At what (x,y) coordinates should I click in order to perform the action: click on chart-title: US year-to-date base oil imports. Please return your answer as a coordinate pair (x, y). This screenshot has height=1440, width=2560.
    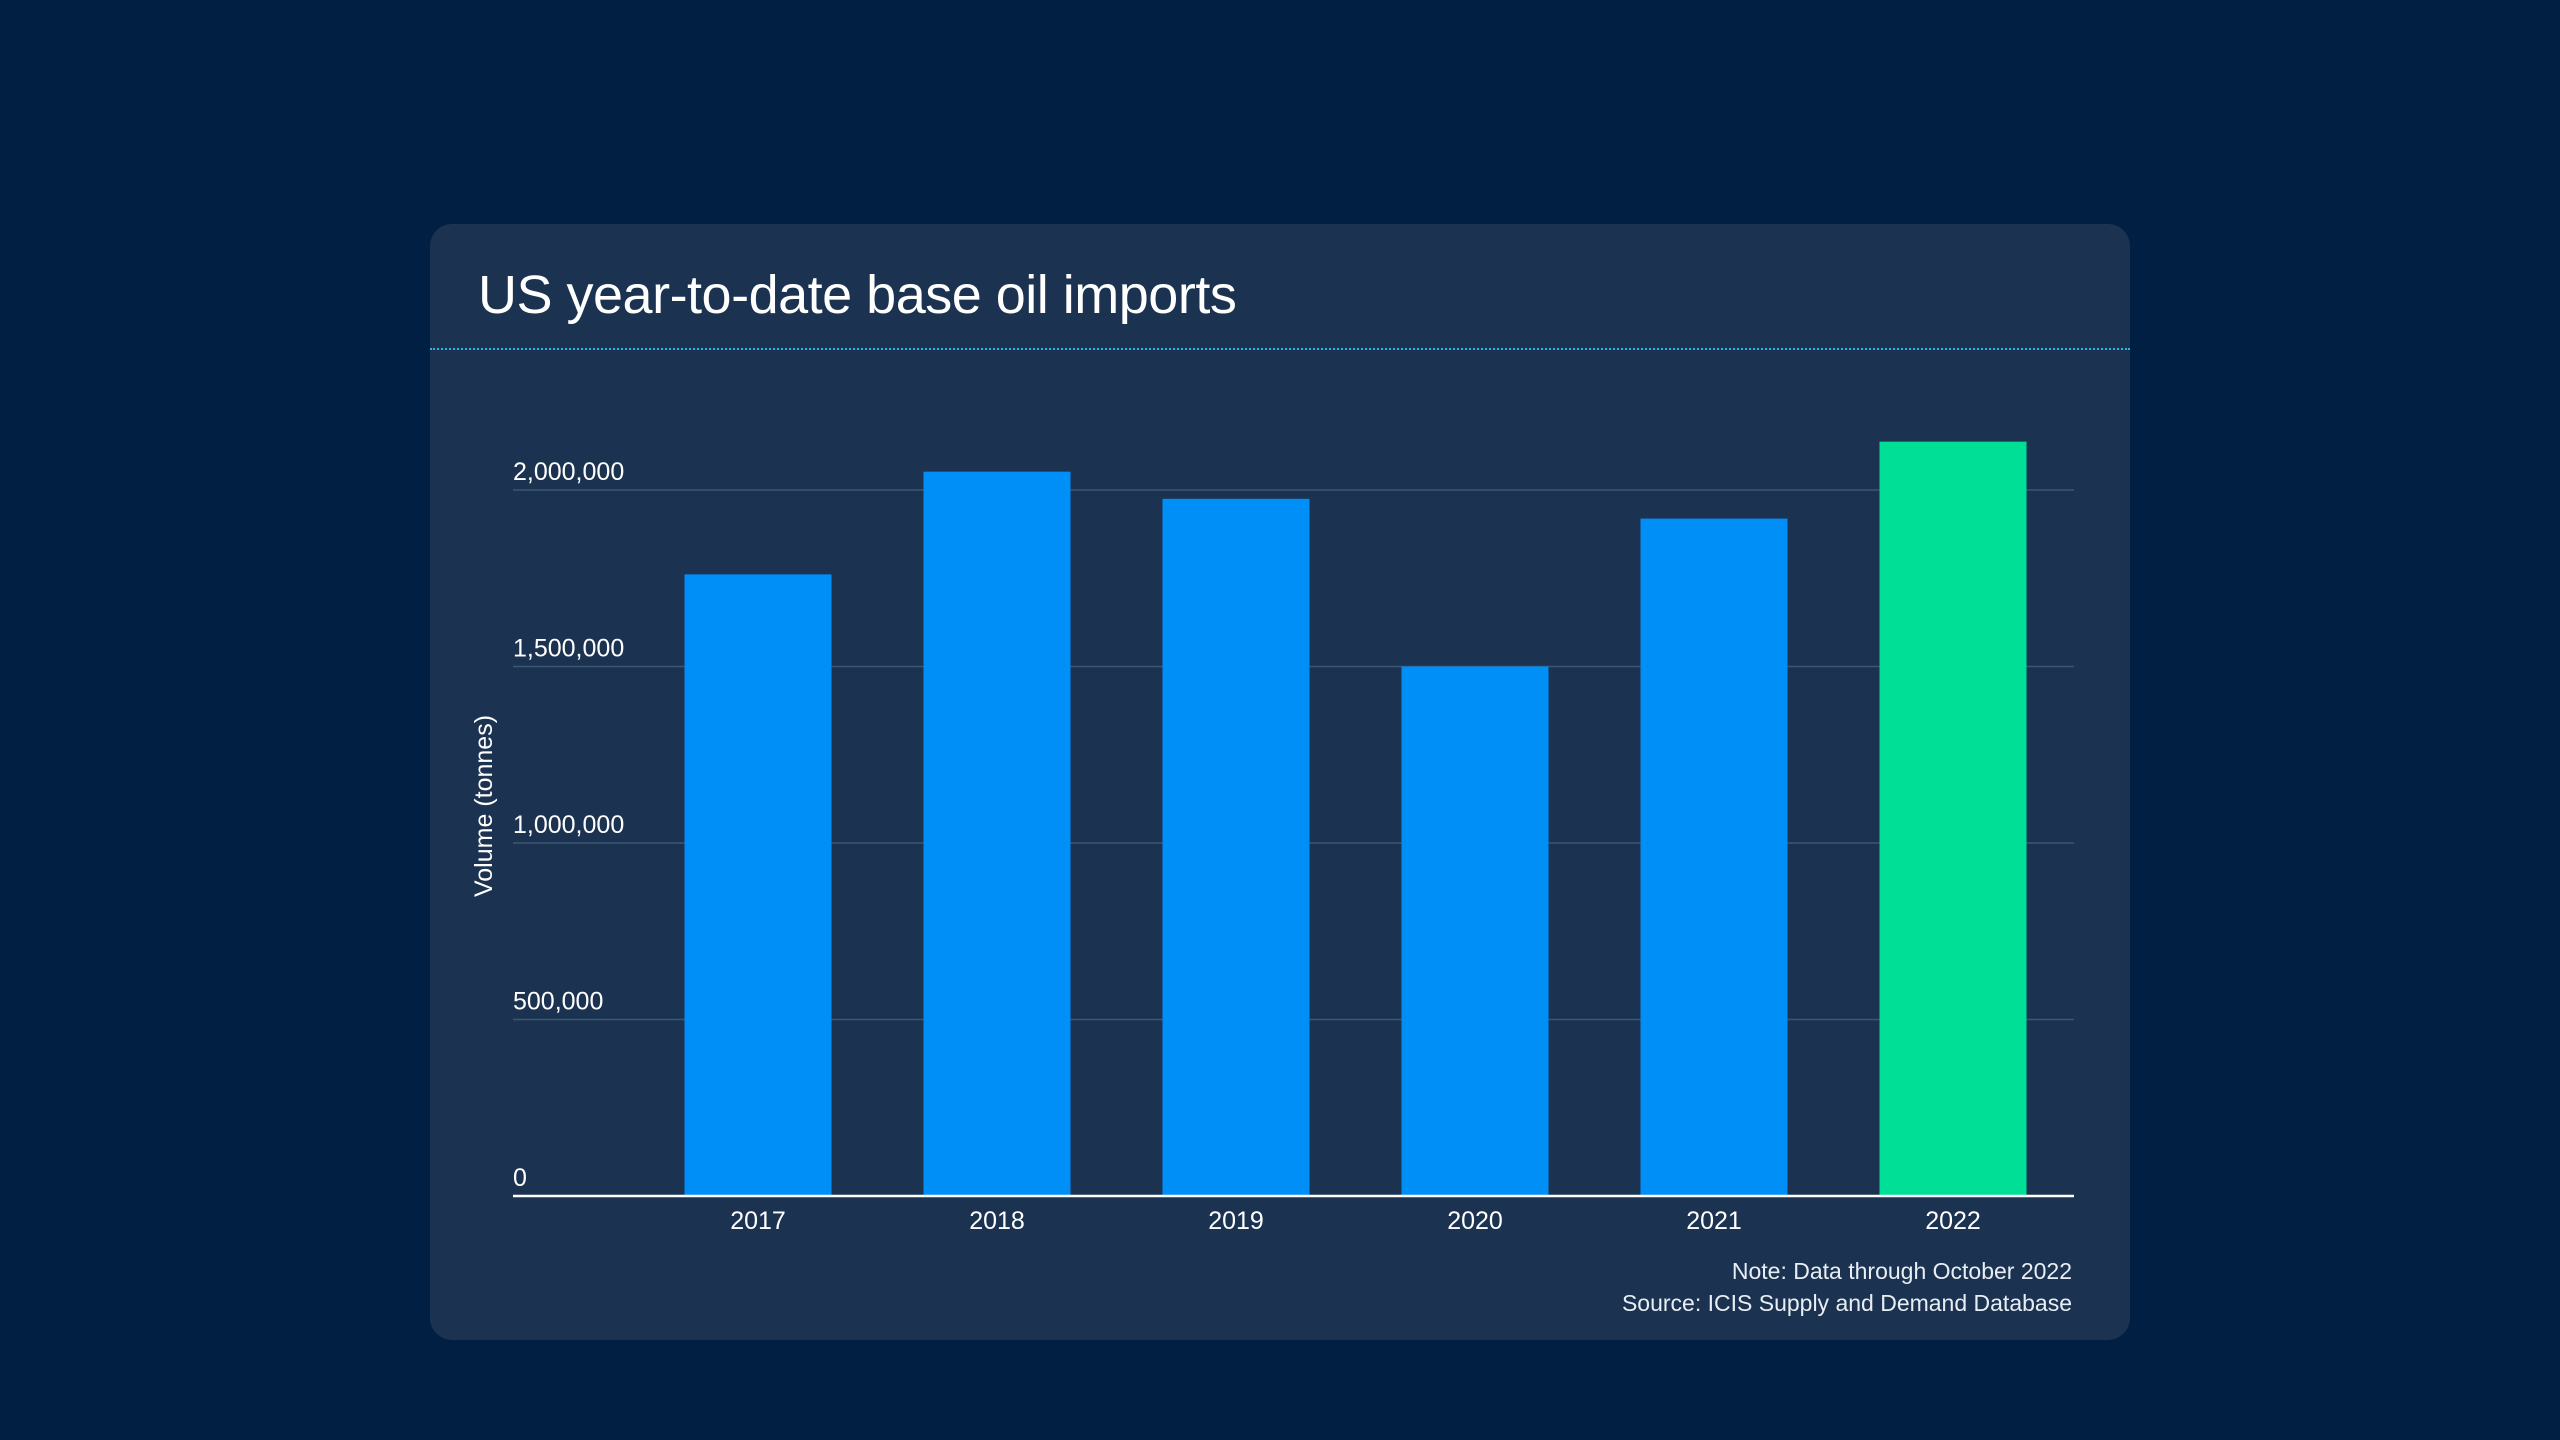
    Looking at the image, I should click on (857, 295).